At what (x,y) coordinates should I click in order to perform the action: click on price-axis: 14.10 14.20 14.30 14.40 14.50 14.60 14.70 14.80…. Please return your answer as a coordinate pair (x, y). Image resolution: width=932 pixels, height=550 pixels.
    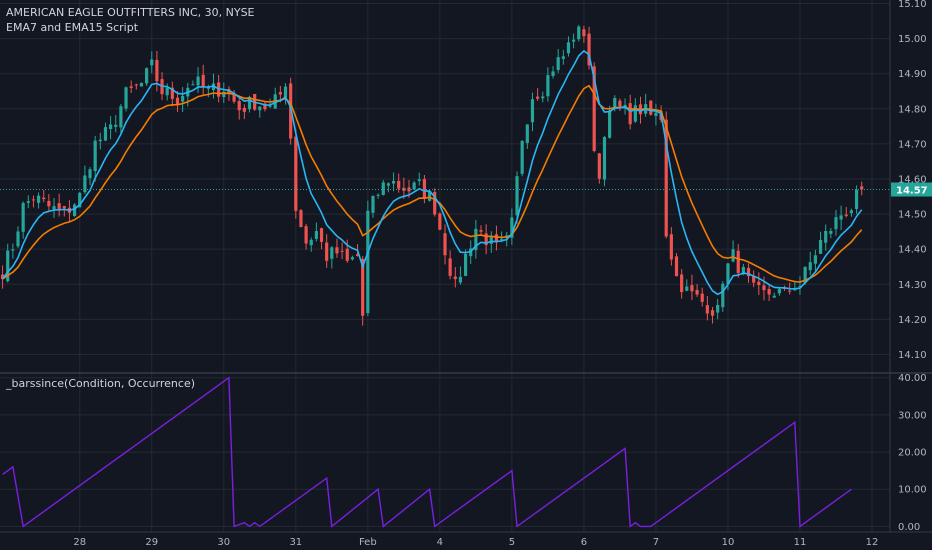
    Looking at the image, I should click on (908, 266).